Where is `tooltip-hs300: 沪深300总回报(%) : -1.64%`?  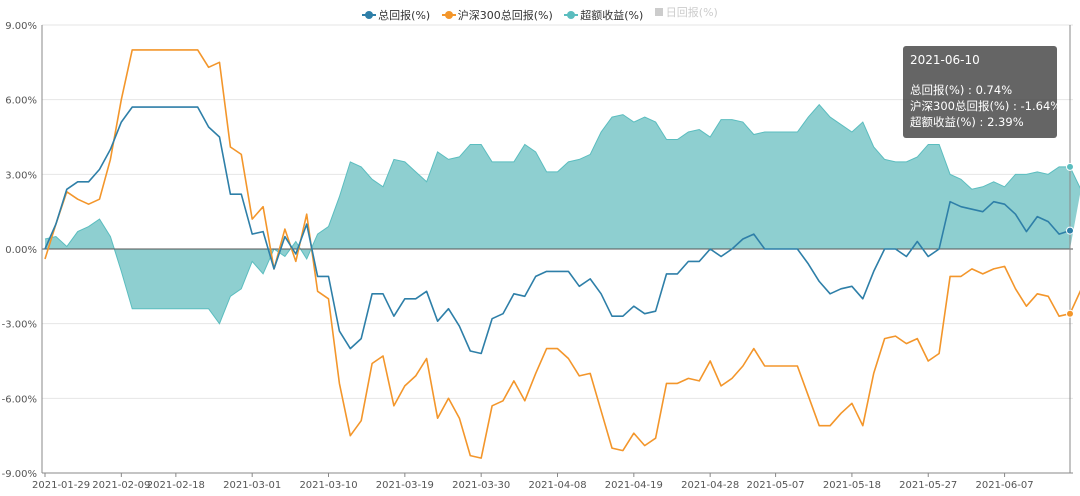
tooltip-hs300: 沪深300总回报(%) : -1.64% is located at coordinates (986, 106).